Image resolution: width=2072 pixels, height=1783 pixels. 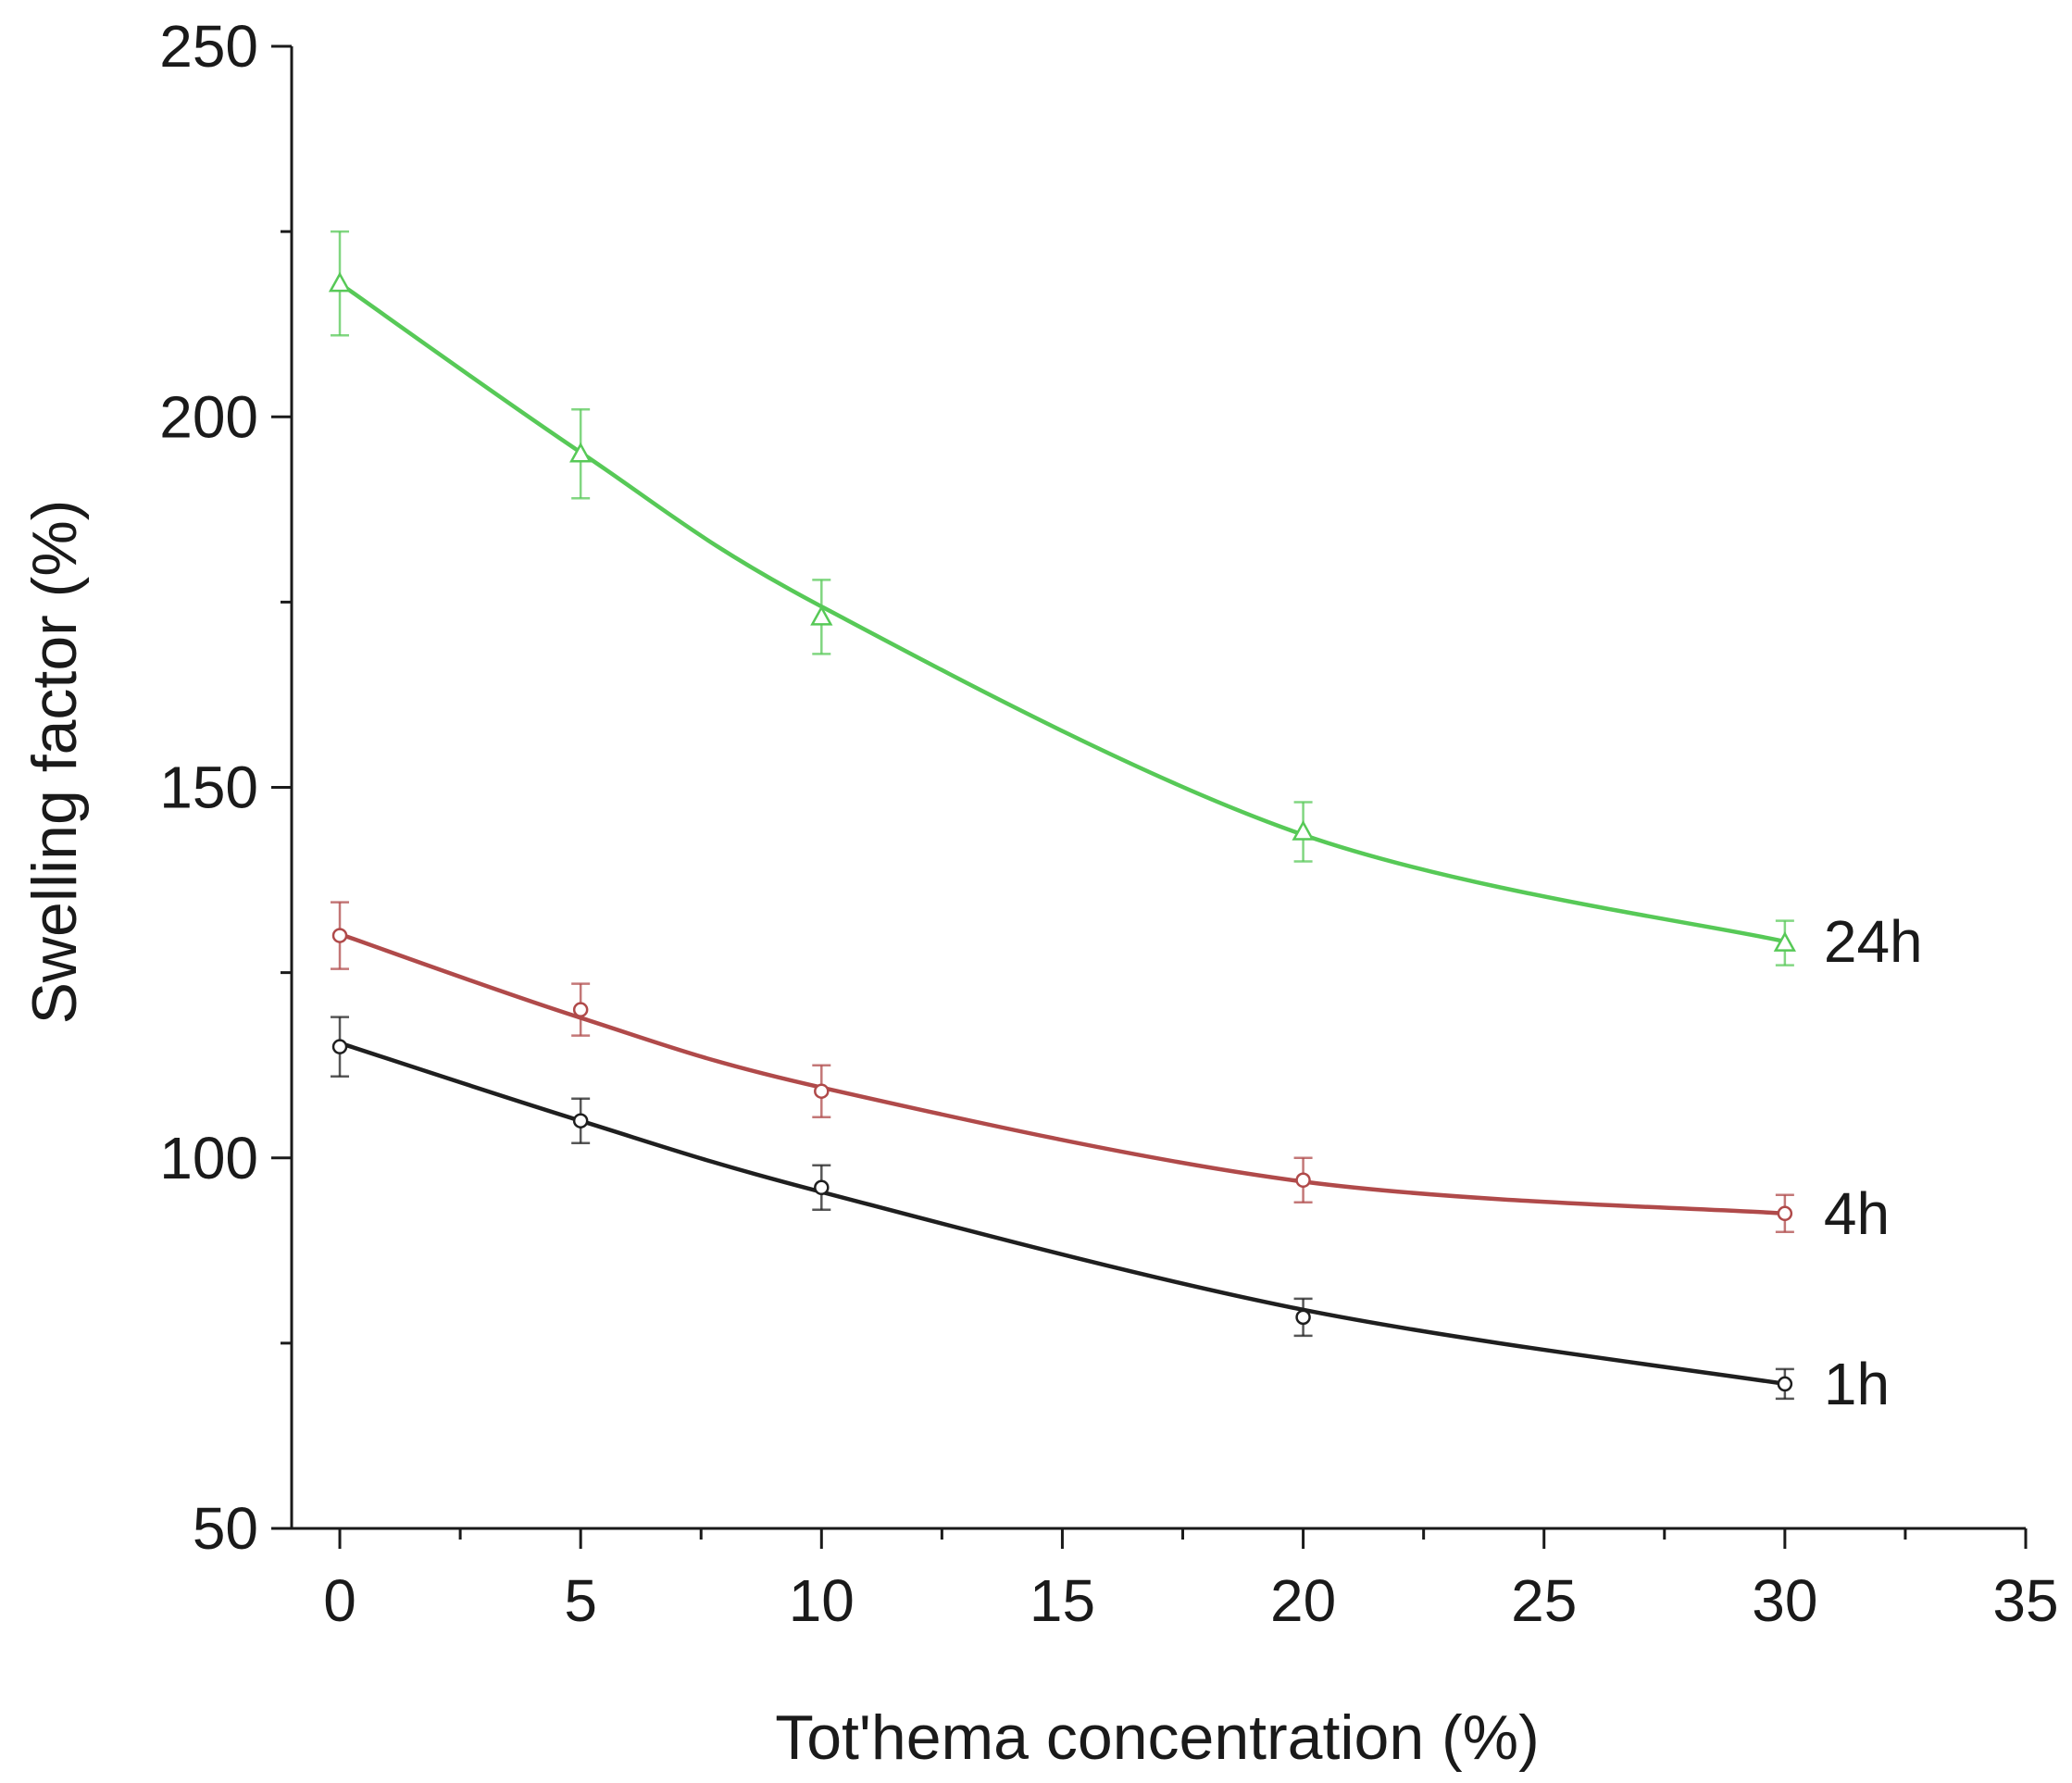 What do you see at coordinates (339, 1600) in the screenshot?
I see `x-tick-label: 0` at bounding box center [339, 1600].